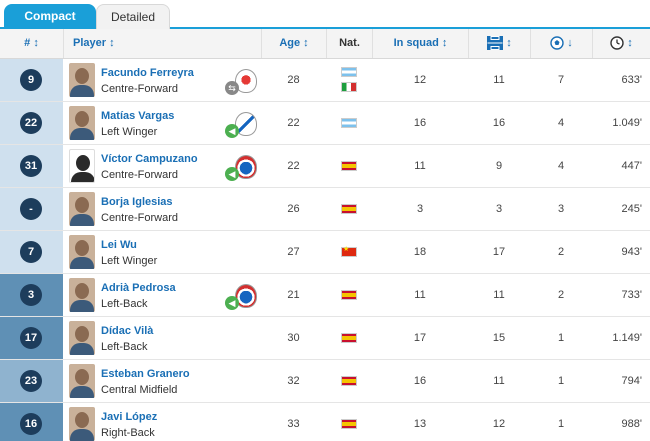 This screenshot has width=650, height=441. Describe the element at coordinates (420, 338) in the screenshot. I see `in-squad-value: 17` at that location.